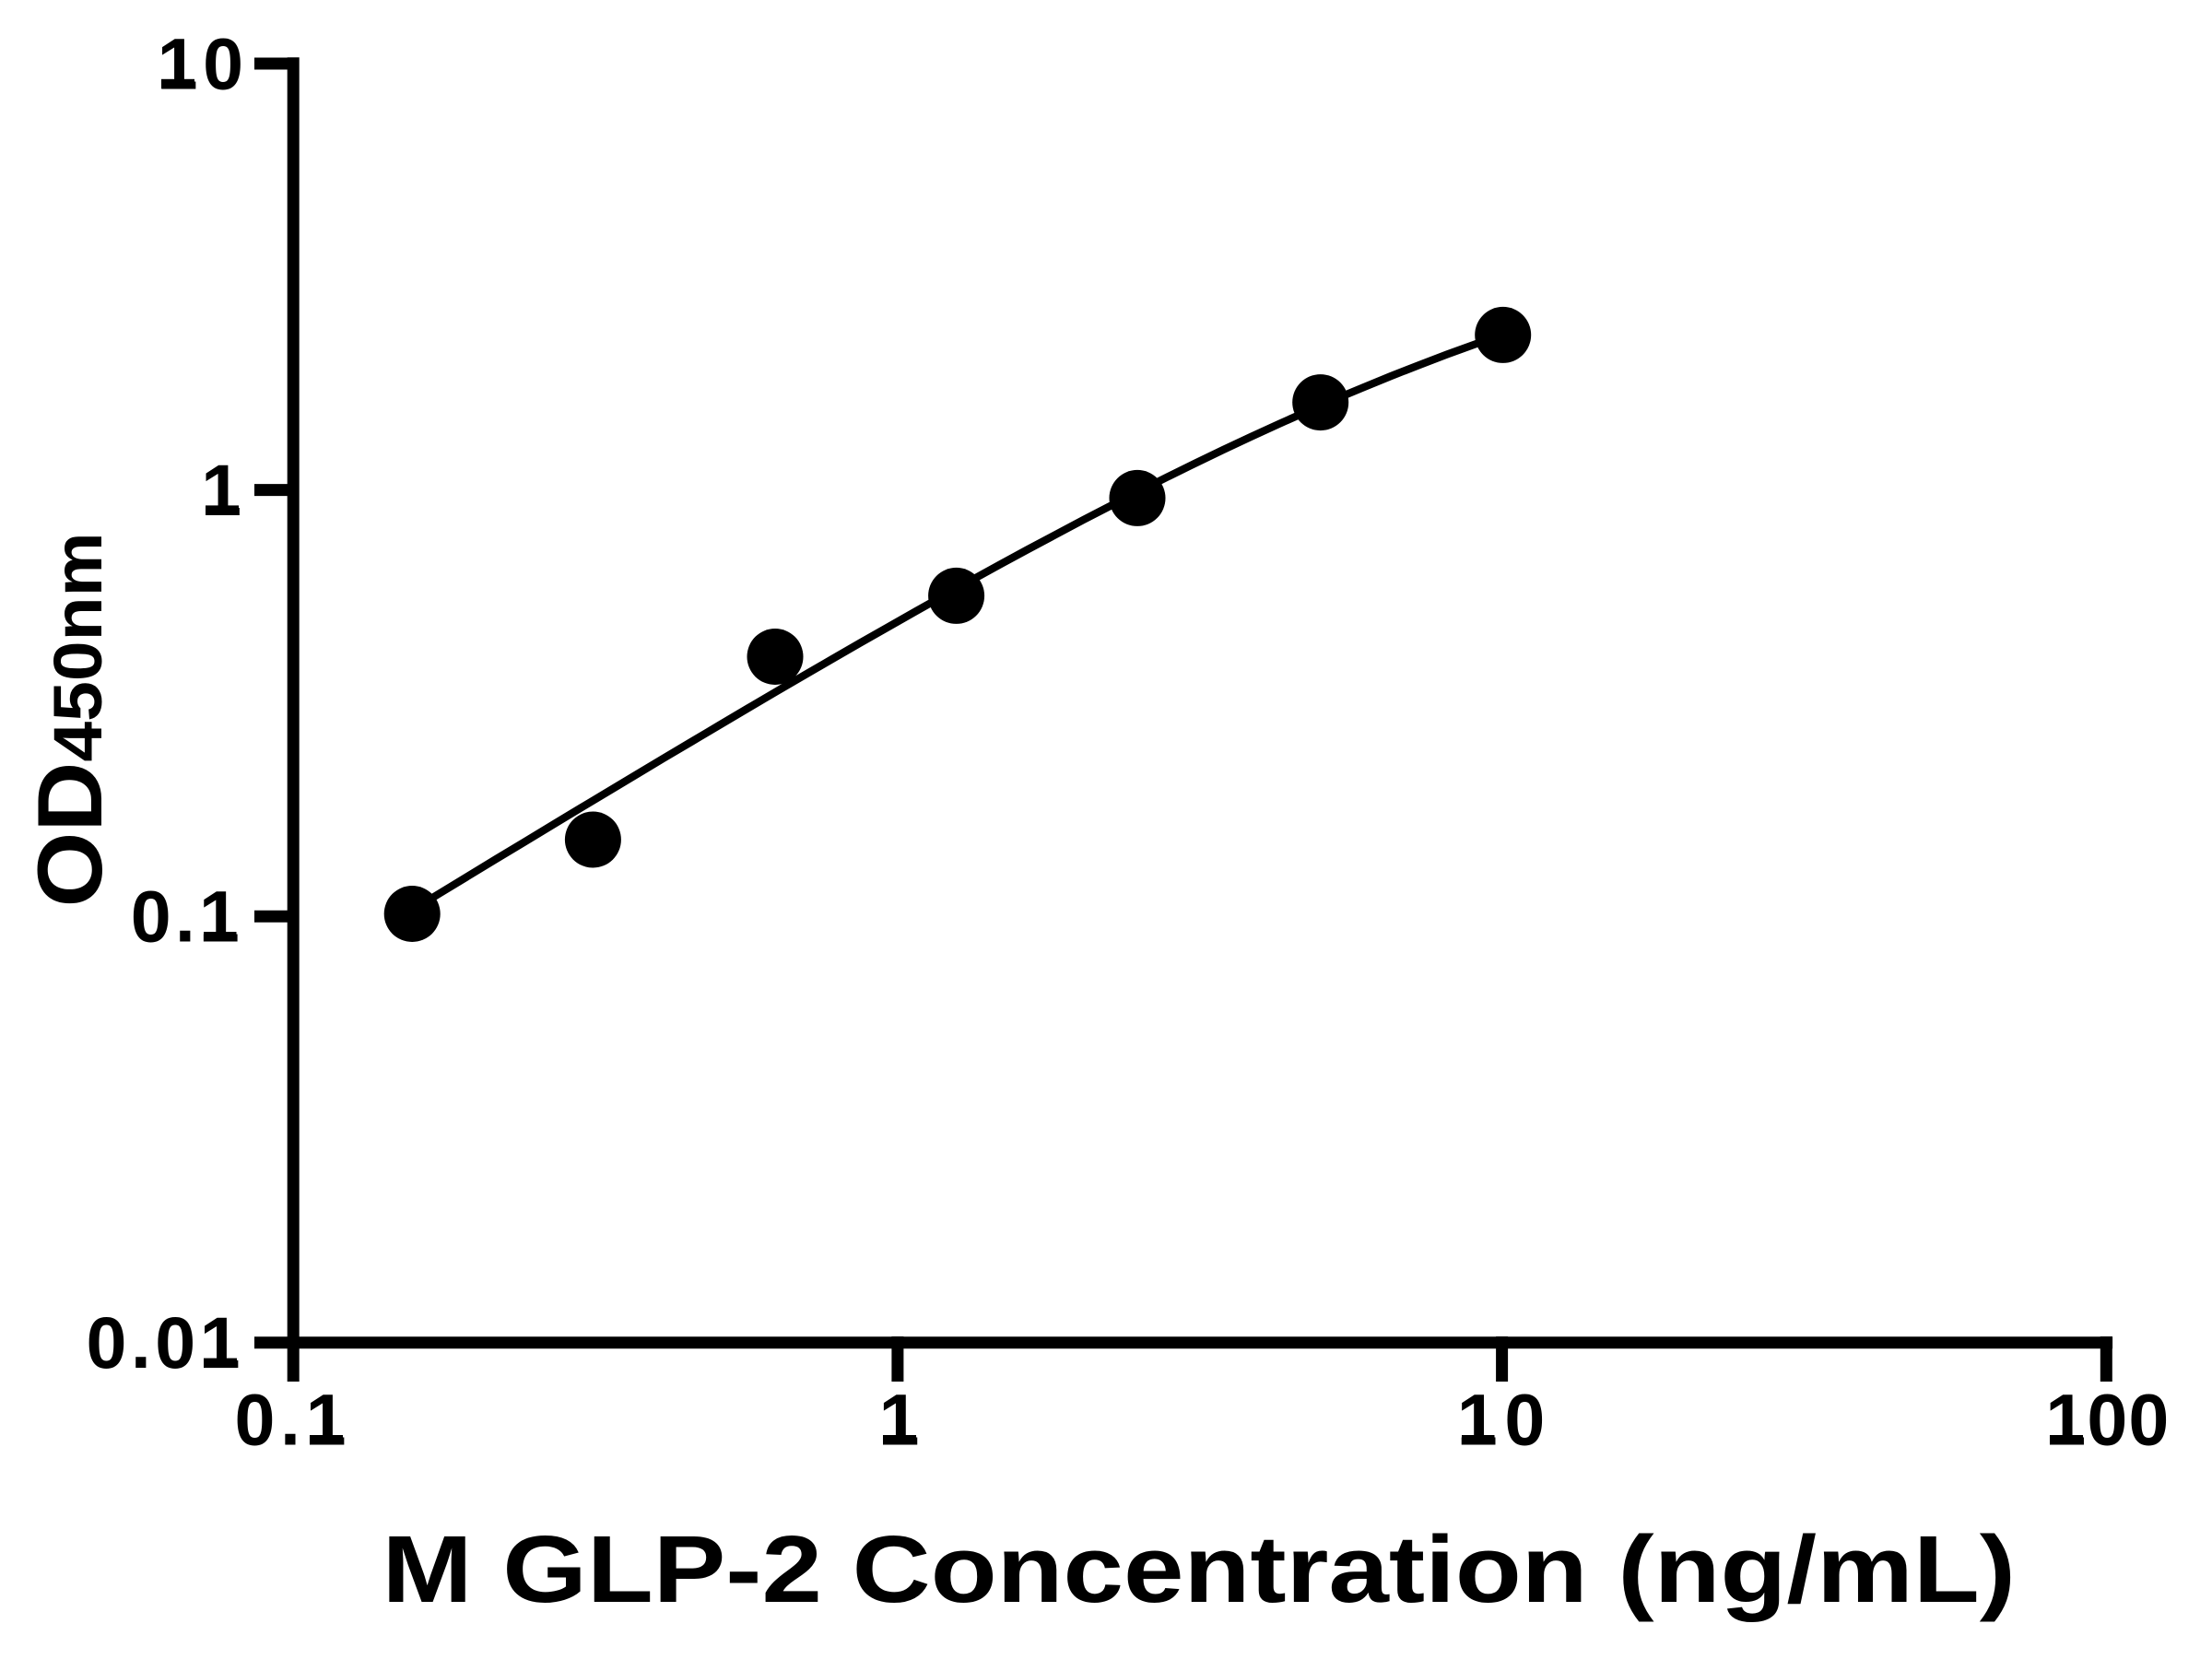 The height and width of the screenshot is (1659, 2212). What do you see at coordinates (164, 1342) in the screenshot?
I see `svg-text: 0.01` at bounding box center [164, 1342].